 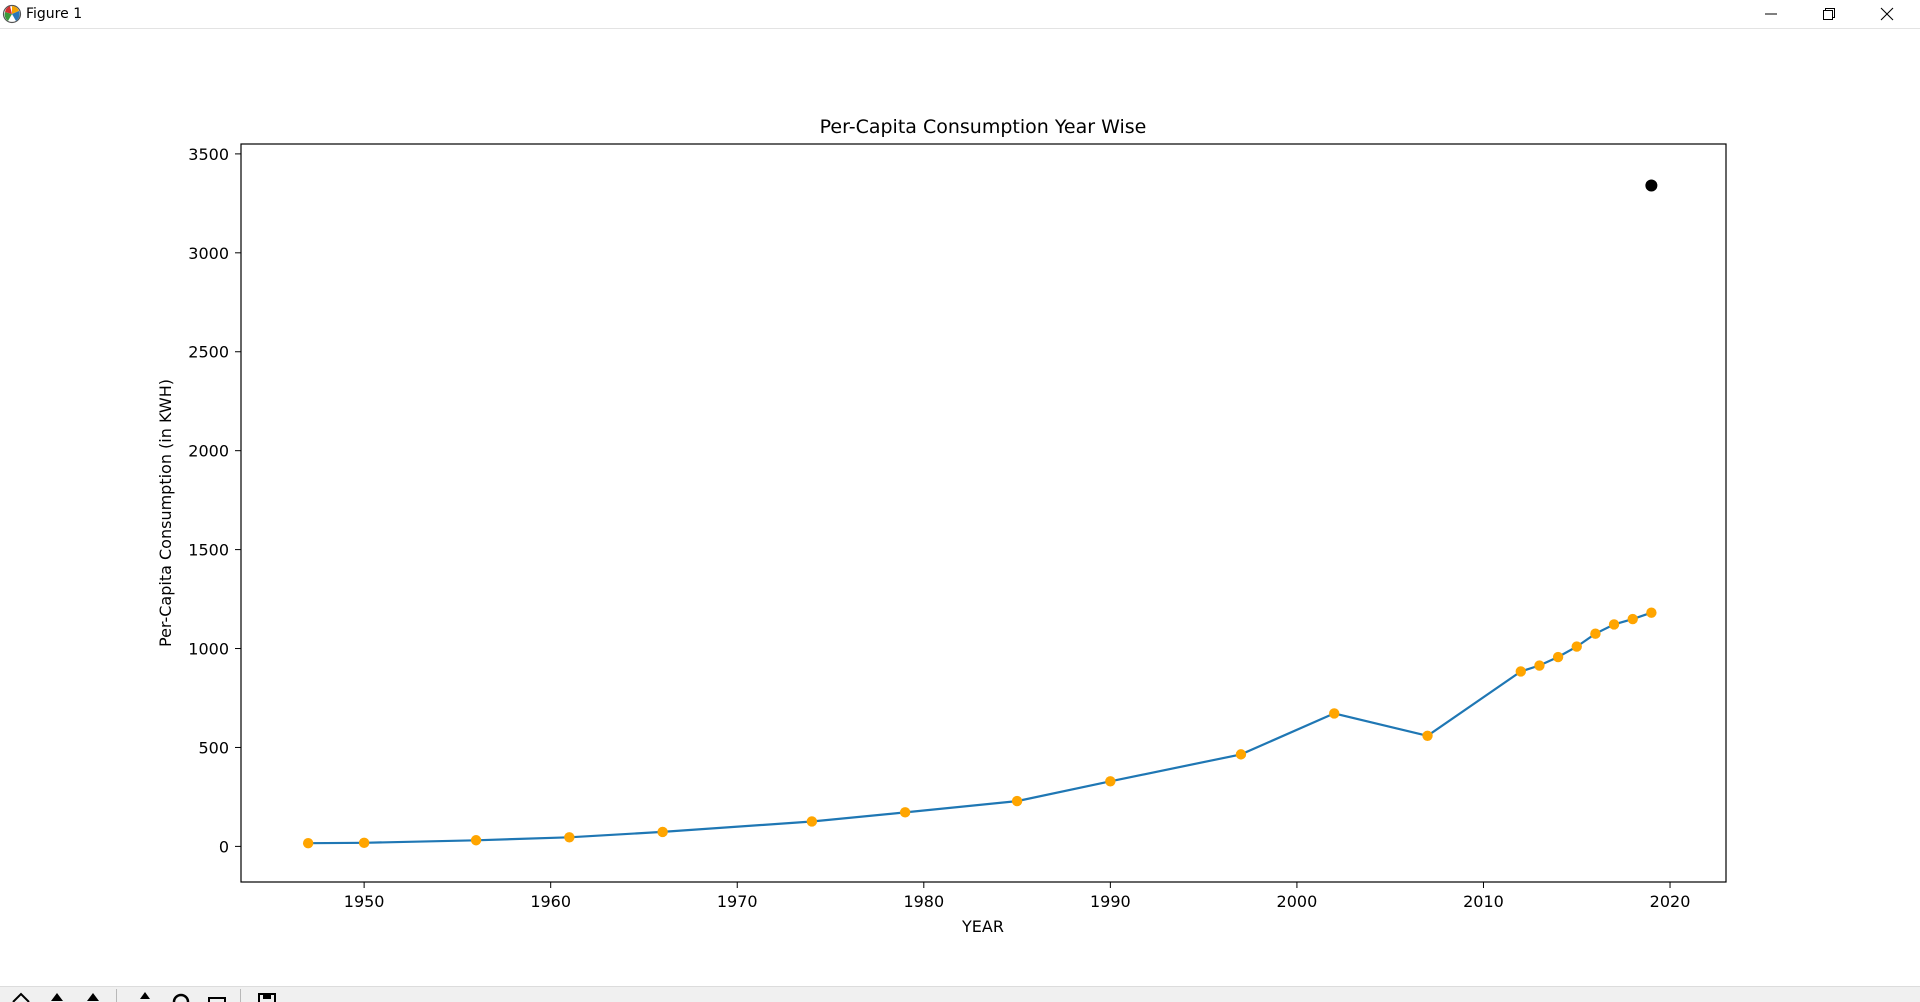 What do you see at coordinates (364, 901) in the screenshot?
I see `x-tick-label: 1950` at bounding box center [364, 901].